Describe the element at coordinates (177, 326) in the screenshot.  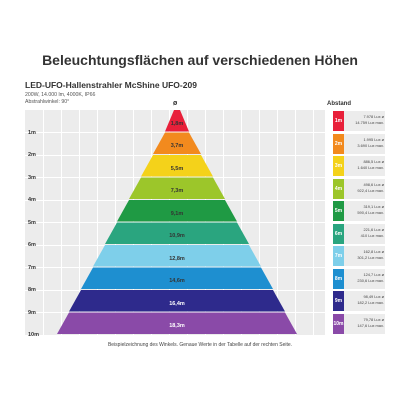
I see `diameter-label: 18,3m` at that location.